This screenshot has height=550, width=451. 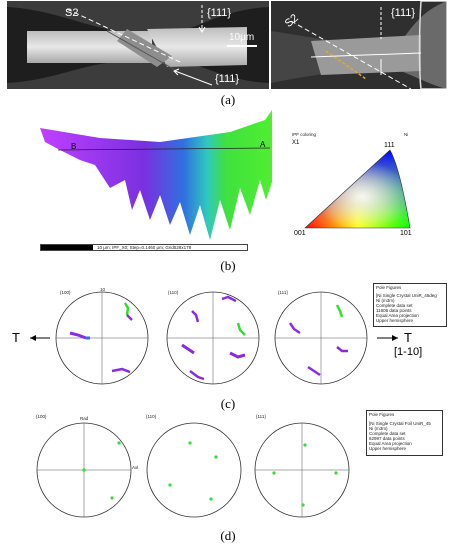 What do you see at coordinates (41, 416) in the screenshot?
I see `pf-d-label-100: {100}` at bounding box center [41, 416].